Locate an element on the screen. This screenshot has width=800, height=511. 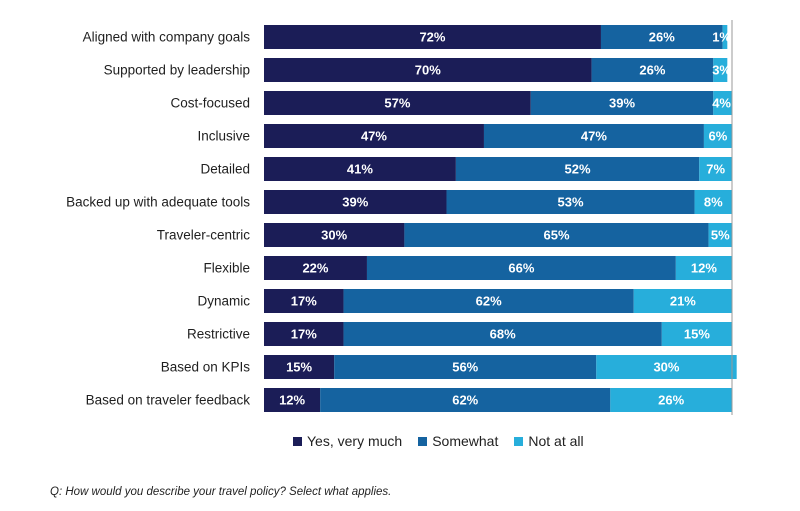
legend-swatch-yes is located at coordinates (297, 441).